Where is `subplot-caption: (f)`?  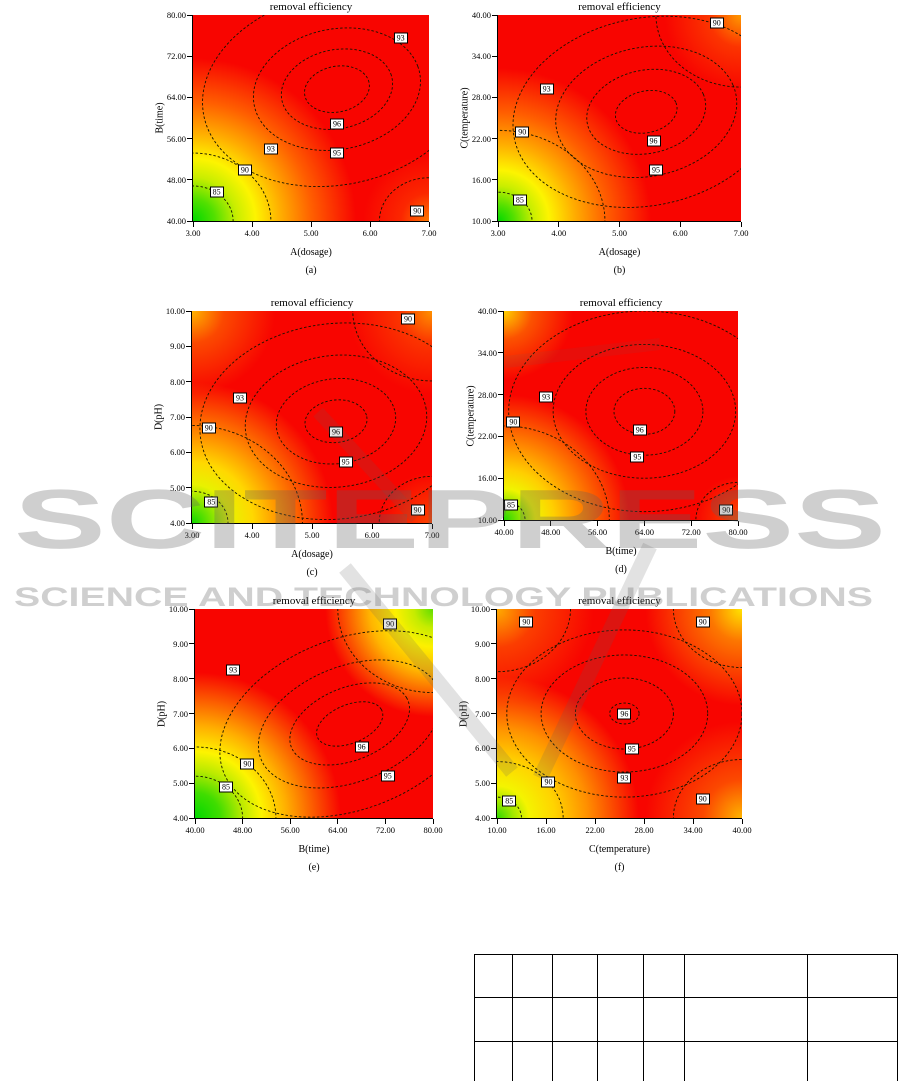 subplot-caption: (f) is located at coordinates (619, 867).